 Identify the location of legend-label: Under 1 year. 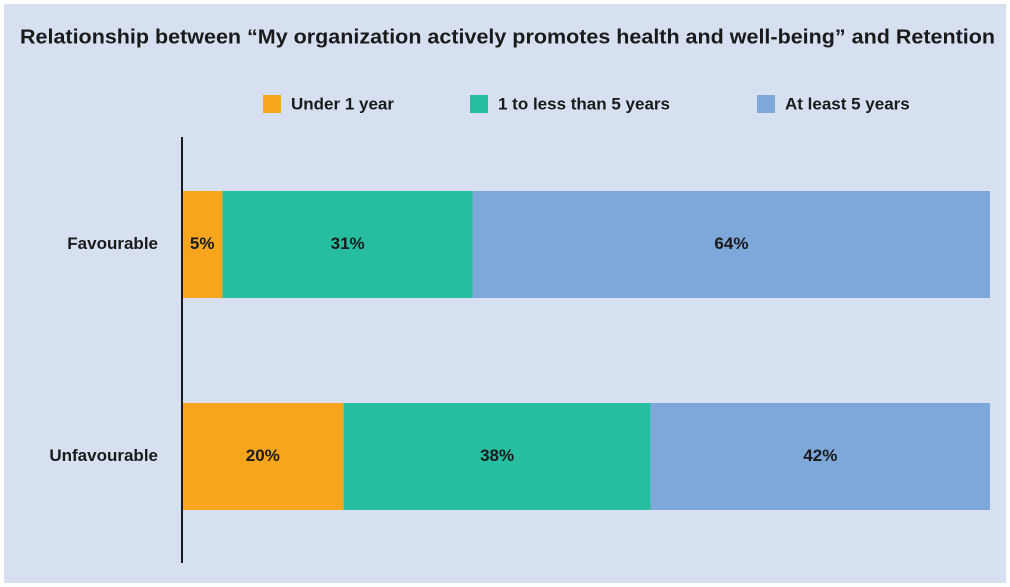
(342, 103).